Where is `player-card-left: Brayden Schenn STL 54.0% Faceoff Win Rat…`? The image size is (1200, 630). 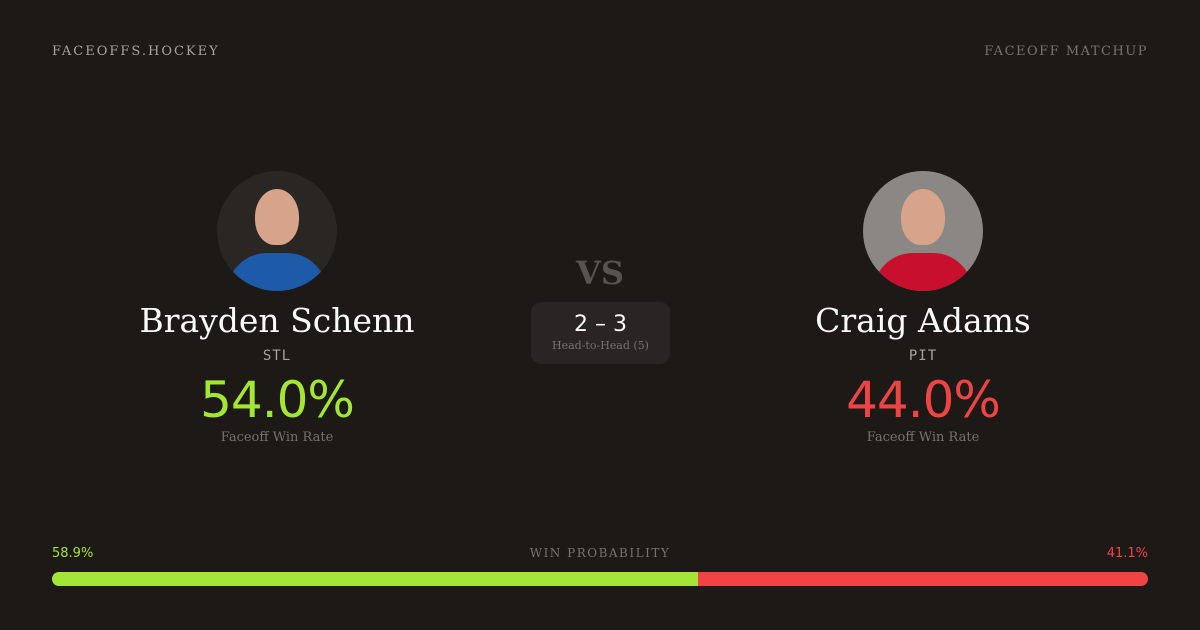
player-card-left: Brayden Schenn STL 54.0% Faceoff Win Rat… is located at coordinates (277, 308).